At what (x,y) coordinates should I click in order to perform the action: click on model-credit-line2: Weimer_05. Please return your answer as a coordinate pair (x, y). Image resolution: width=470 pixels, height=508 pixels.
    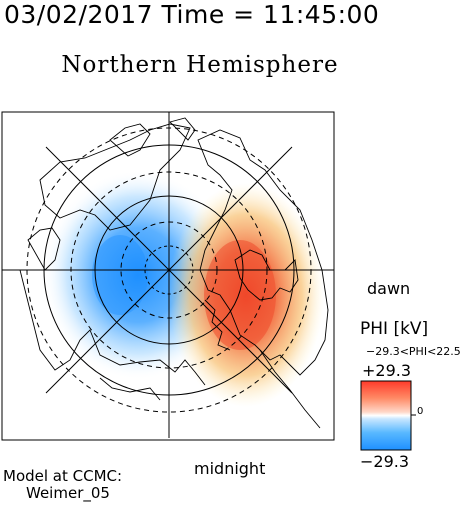
    Looking at the image, I should click on (68, 493).